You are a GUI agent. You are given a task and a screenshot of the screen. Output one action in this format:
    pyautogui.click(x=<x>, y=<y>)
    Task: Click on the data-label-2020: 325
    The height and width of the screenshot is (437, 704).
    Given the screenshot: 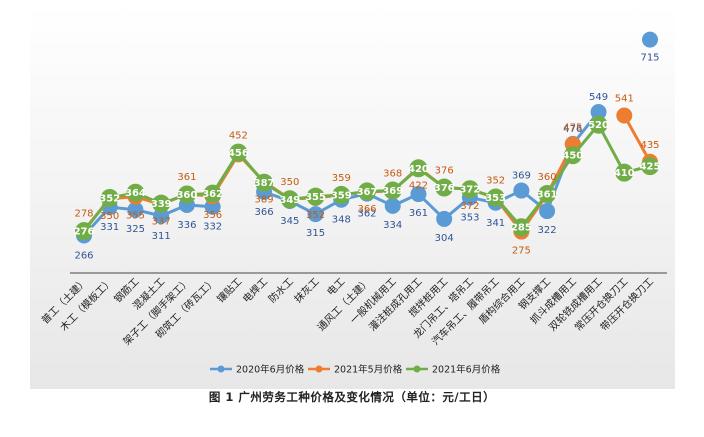 What is the action you would take?
    pyautogui.click(x=135, y=229)
    